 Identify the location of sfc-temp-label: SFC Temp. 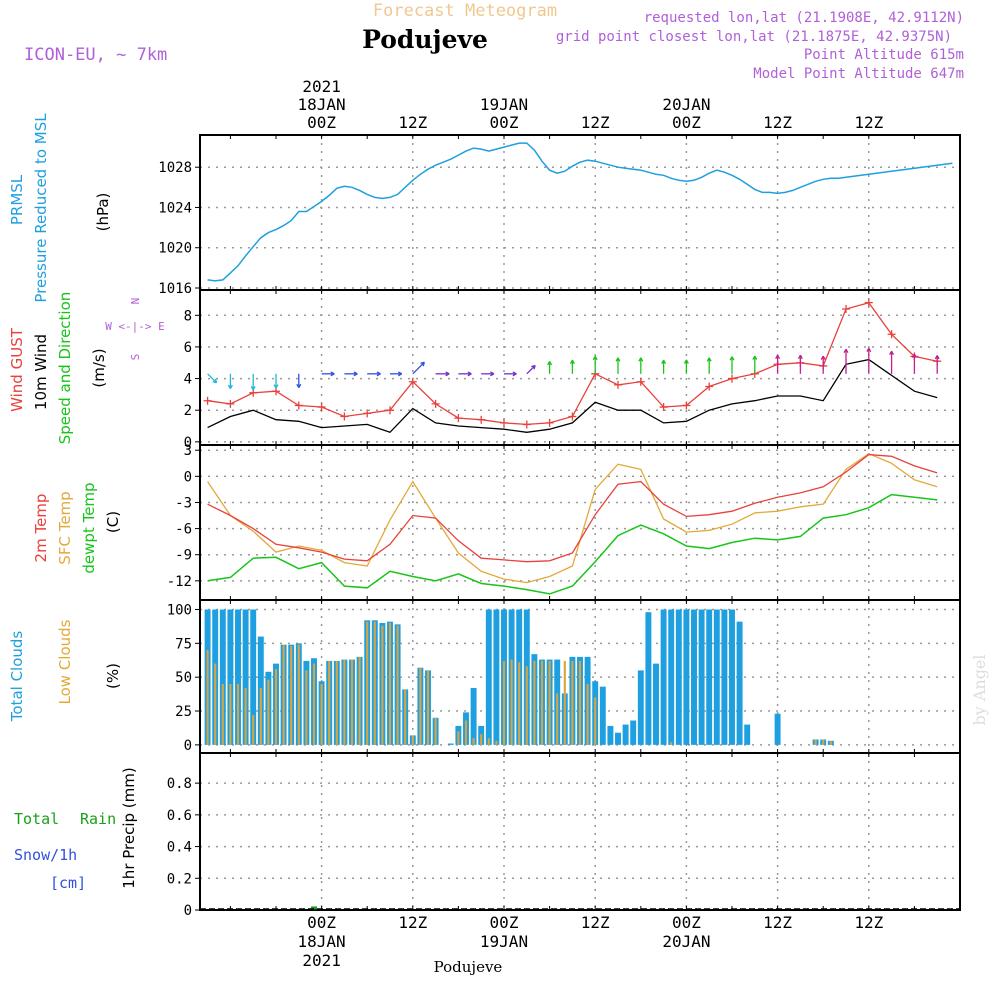
(65, 527).